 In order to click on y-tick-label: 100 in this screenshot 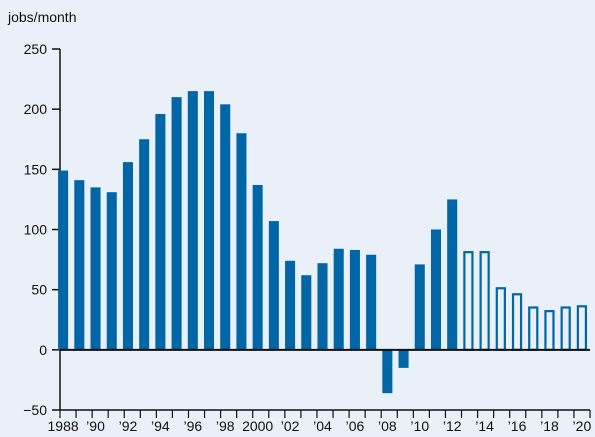, I will do `click(36, 230)`.